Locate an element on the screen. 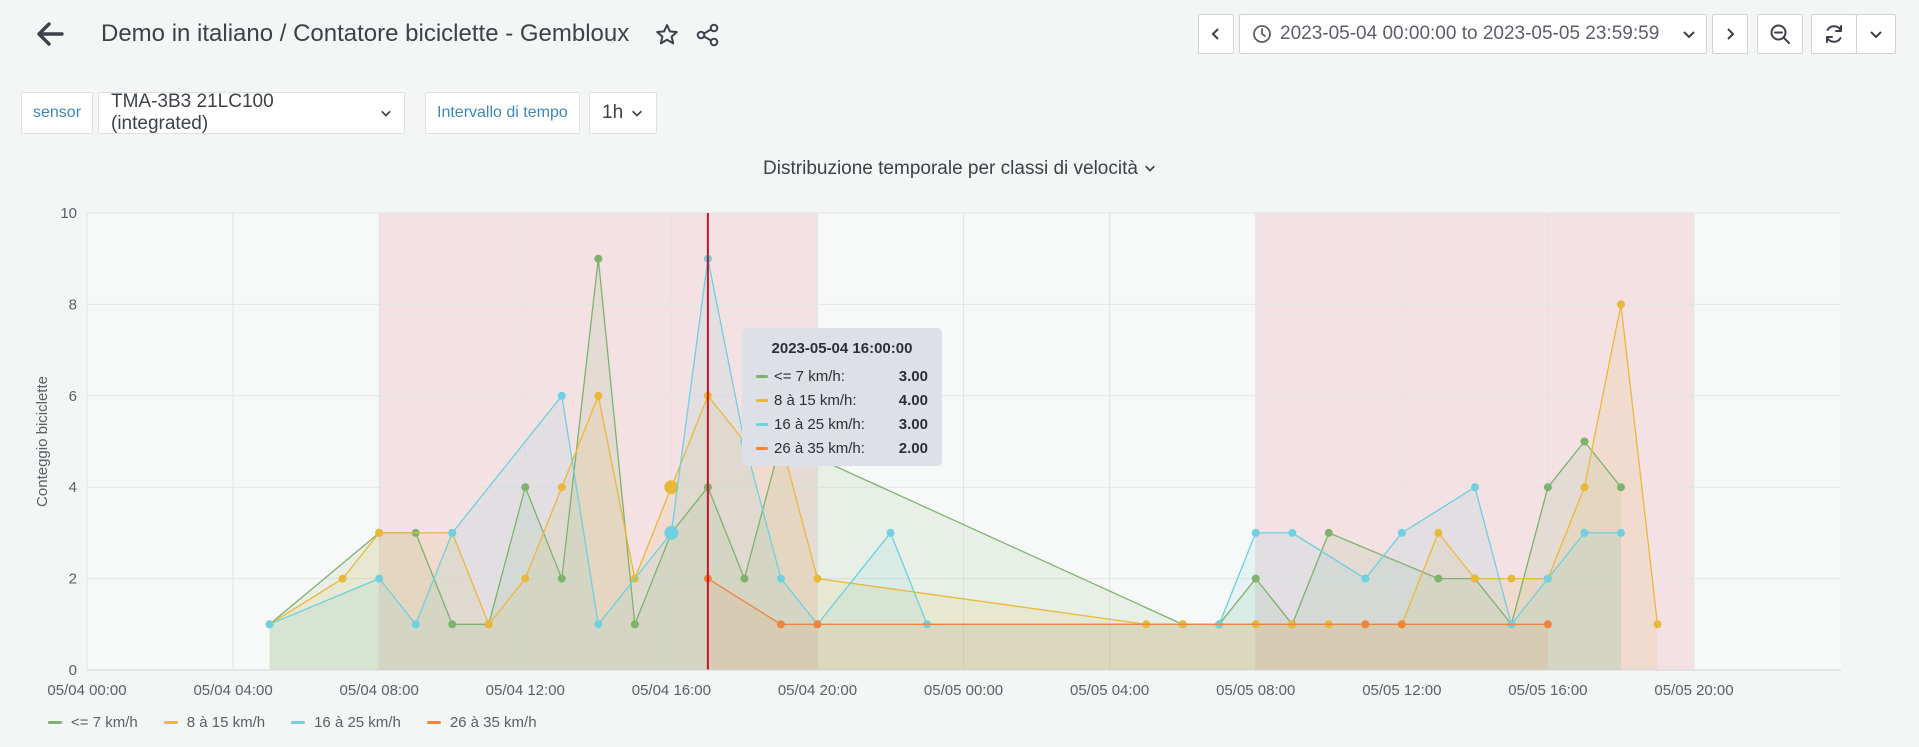 The image size is (1919, 747). tooltip-row: 26 à 35 km/h: 2.00 is located at coordinates (842, 448).